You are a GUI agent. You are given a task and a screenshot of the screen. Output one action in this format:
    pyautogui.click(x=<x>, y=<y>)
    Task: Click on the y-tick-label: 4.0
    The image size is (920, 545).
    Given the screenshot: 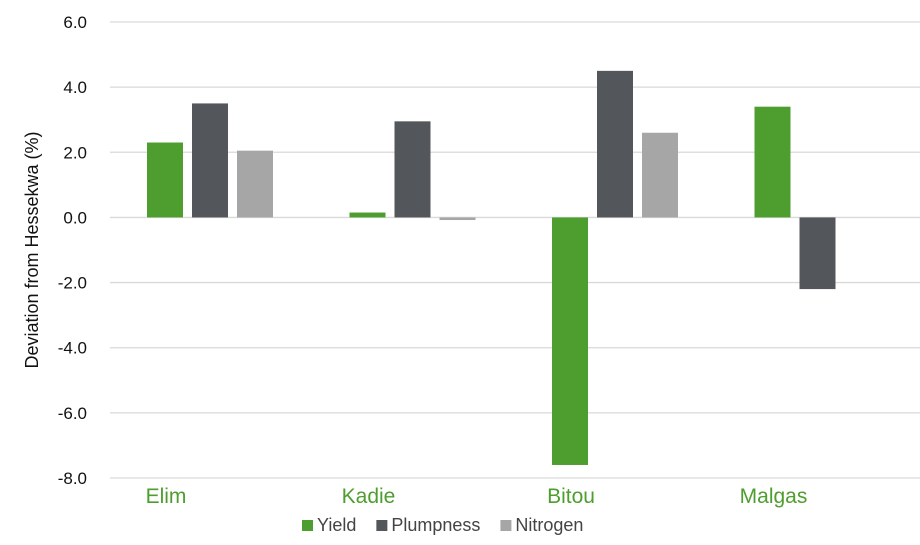 What is the action you would take?
    pyautogui.click(x=75, y=87)
    